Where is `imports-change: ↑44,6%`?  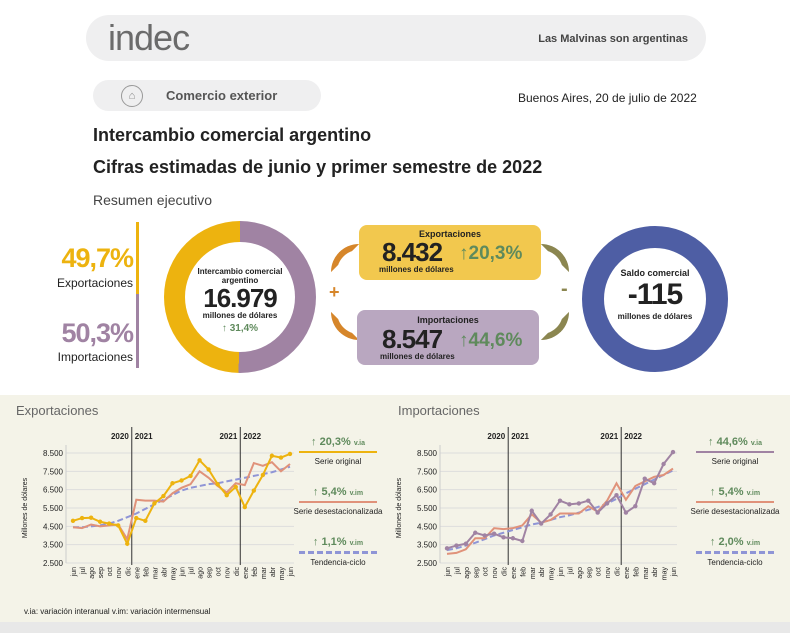 imports-change: ↑44,6% is located at coordinates (491, 340).